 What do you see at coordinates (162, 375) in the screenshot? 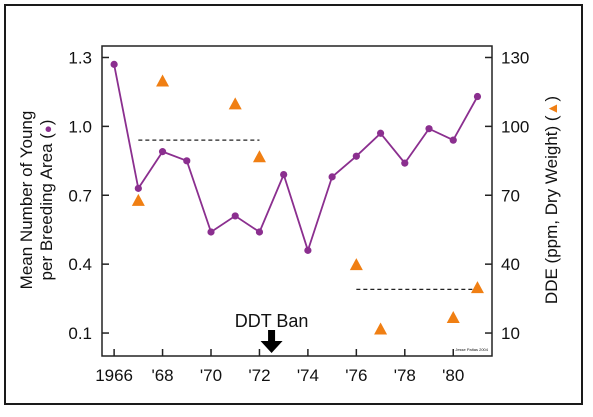
I see `x-tick-label: '68` at bounding box center [162, 375].